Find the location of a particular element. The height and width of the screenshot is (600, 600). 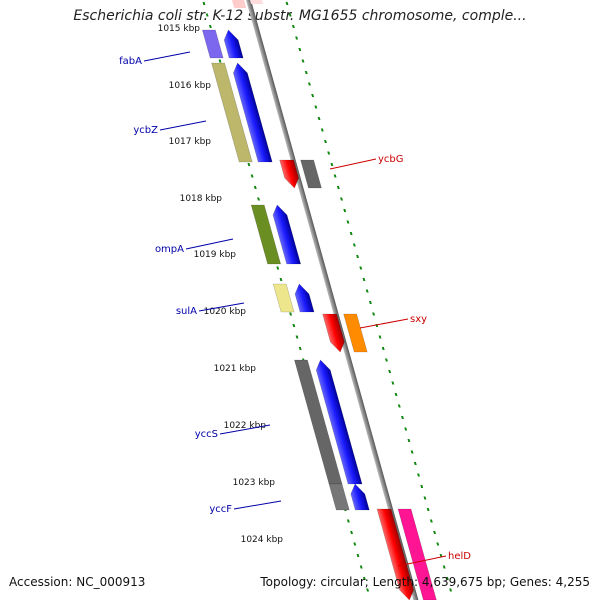

gene-yccF-arrow is located at coordinates (360, 497).